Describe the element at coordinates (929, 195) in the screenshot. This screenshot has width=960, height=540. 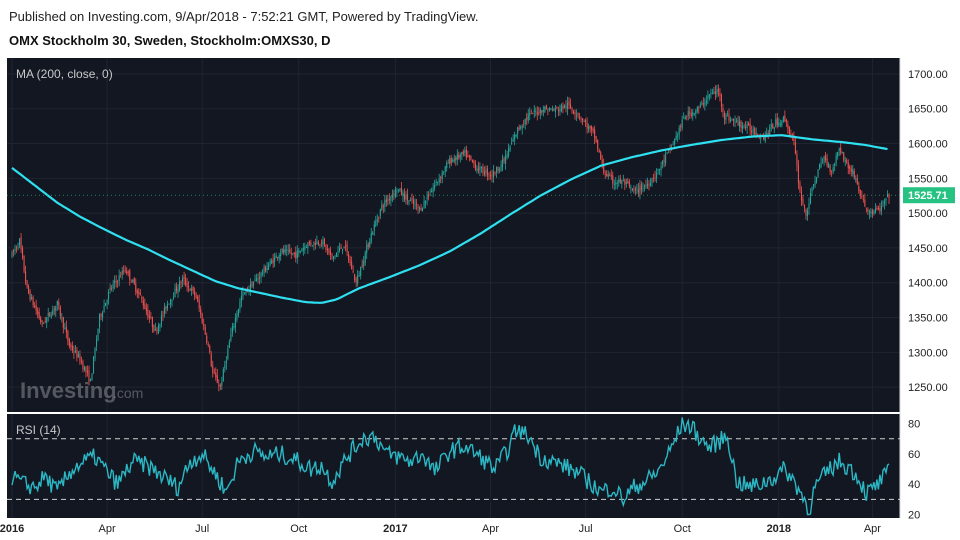
I see `last-price-badge` at that location.